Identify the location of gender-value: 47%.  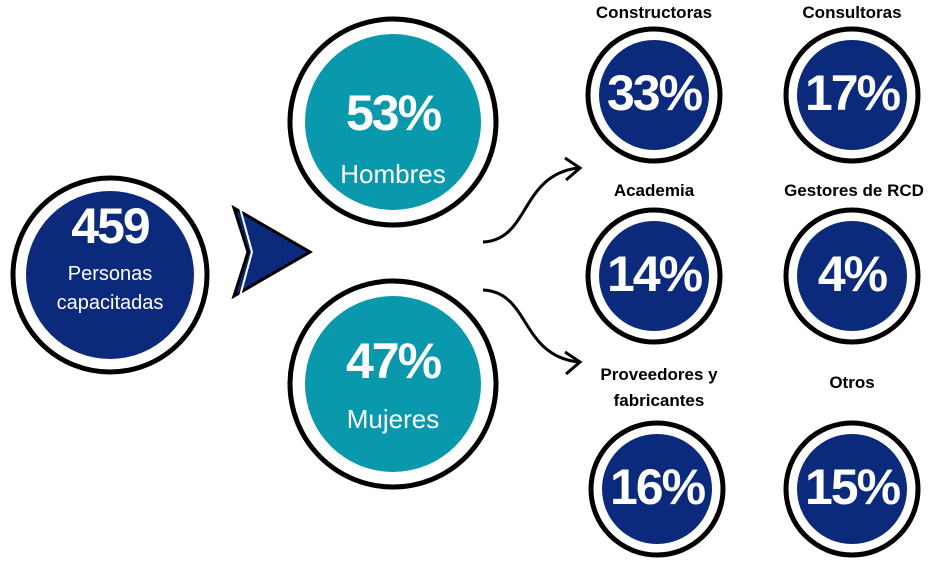
(393, 361).